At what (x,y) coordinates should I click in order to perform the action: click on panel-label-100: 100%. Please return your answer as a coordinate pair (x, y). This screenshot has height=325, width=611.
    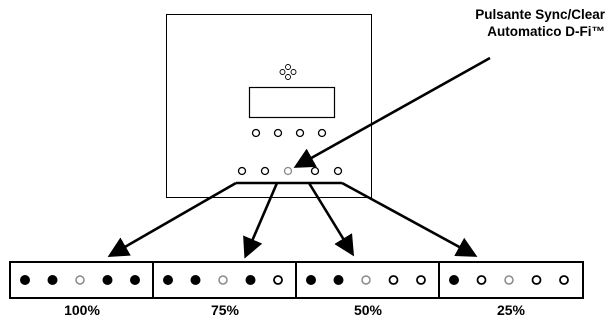
    Looking at the image, I should click on (82, 310).